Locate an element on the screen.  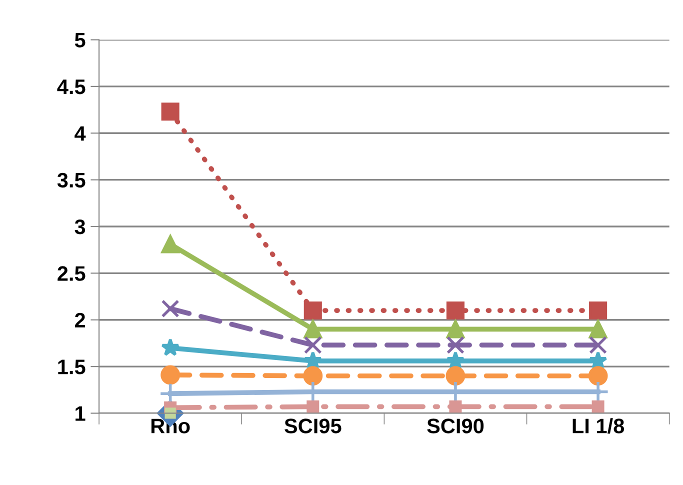
x-tick-label: LI 1/8 is located at coordinates (598, 426).